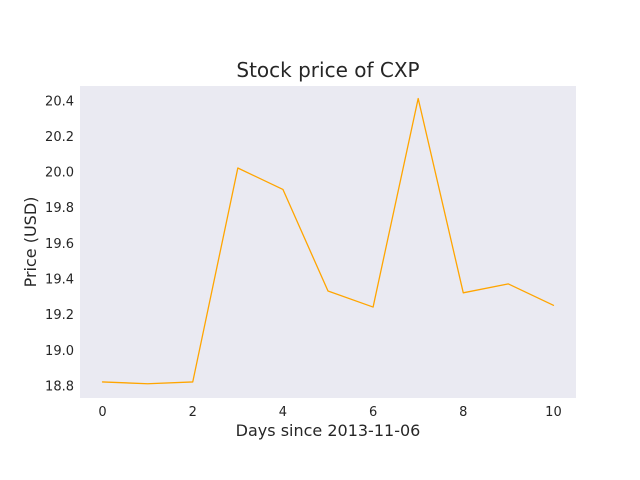 This screenshot has width=640, height=480. Describe the element at coordinates (59, 387) in the screenshot. I see `y-tick-label: 18.8` at that location.